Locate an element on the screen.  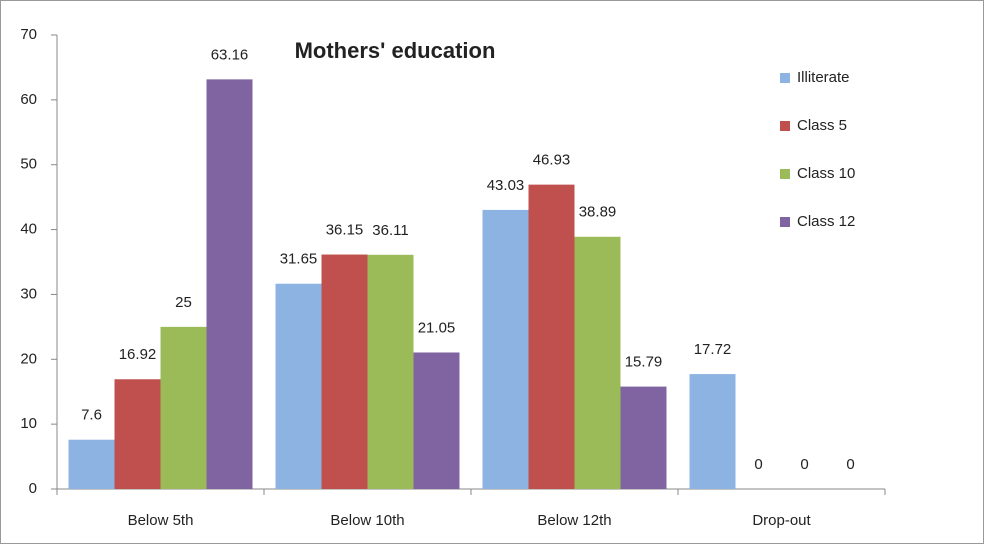
y-tick-label: 70 is located at coordinates (28, 34).